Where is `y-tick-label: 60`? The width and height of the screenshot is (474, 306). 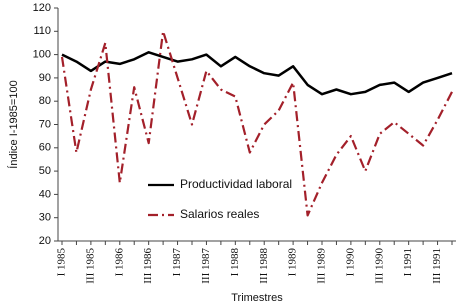 y-tick-label: 60 is located at coordinates (45, 148).